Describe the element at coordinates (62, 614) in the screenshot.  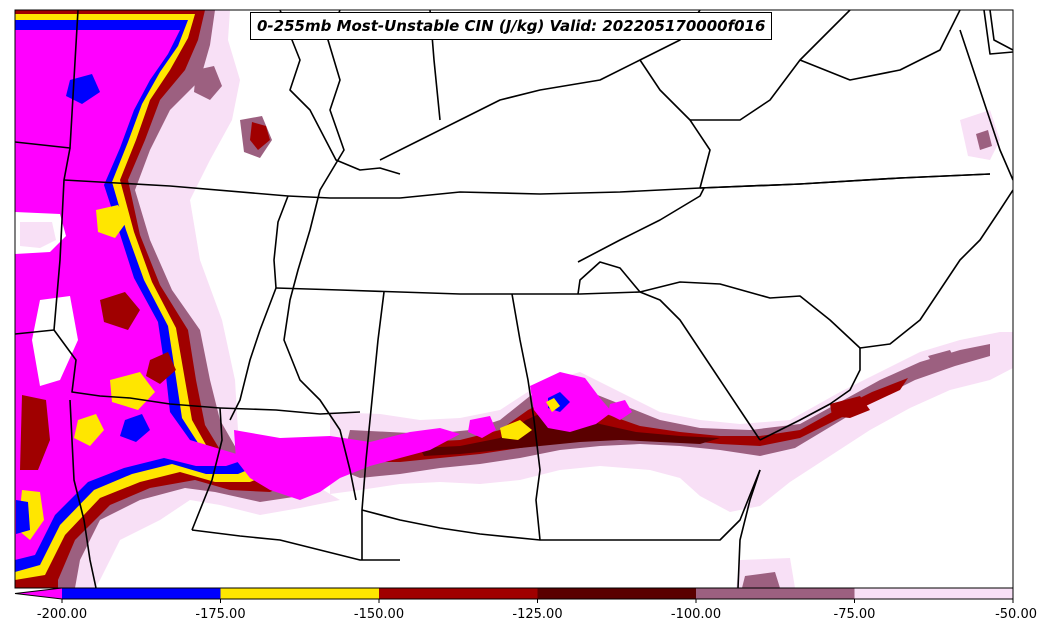
I see `colorbar-tick-label: -200.00` at that location.